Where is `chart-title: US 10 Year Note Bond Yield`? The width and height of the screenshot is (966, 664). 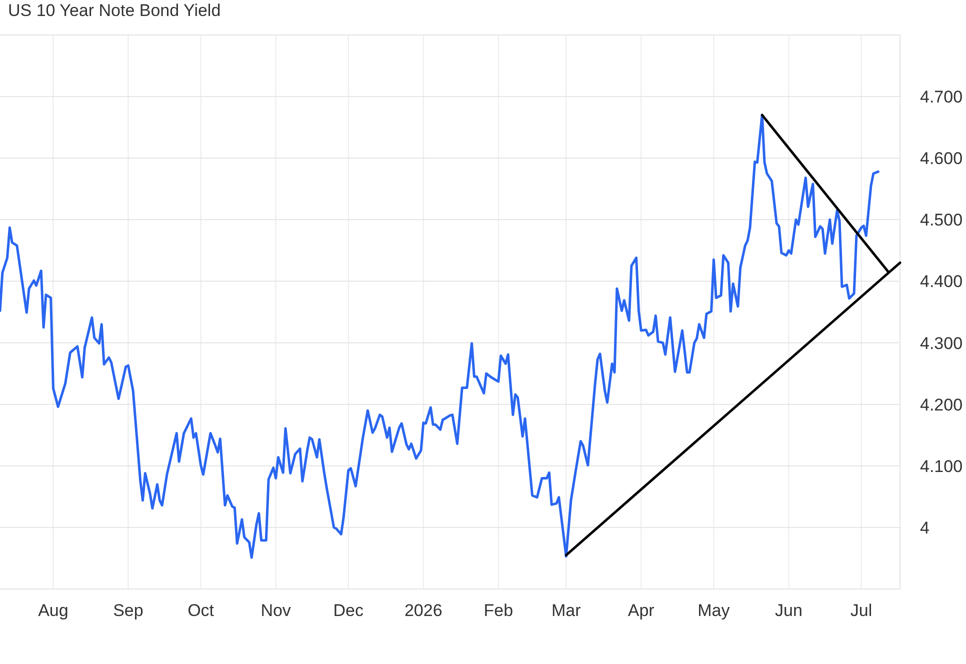
chart-title: US 10 Year Note Bond Yield is located at coordinates (114, 10).